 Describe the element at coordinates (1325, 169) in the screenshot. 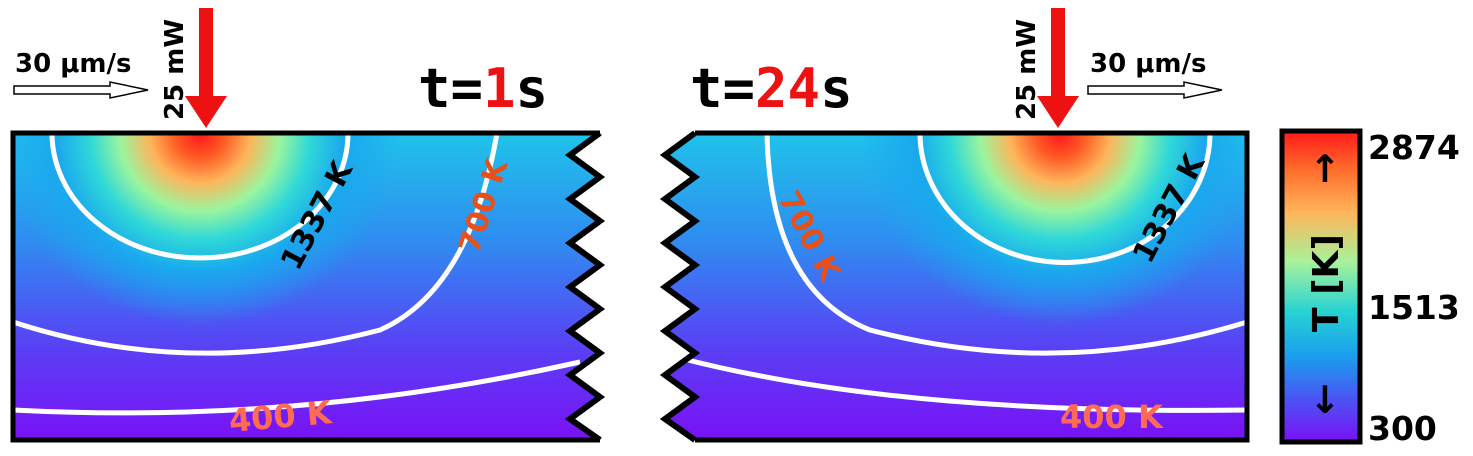

I see `colorbar-arrow-up: ↑` at that location.